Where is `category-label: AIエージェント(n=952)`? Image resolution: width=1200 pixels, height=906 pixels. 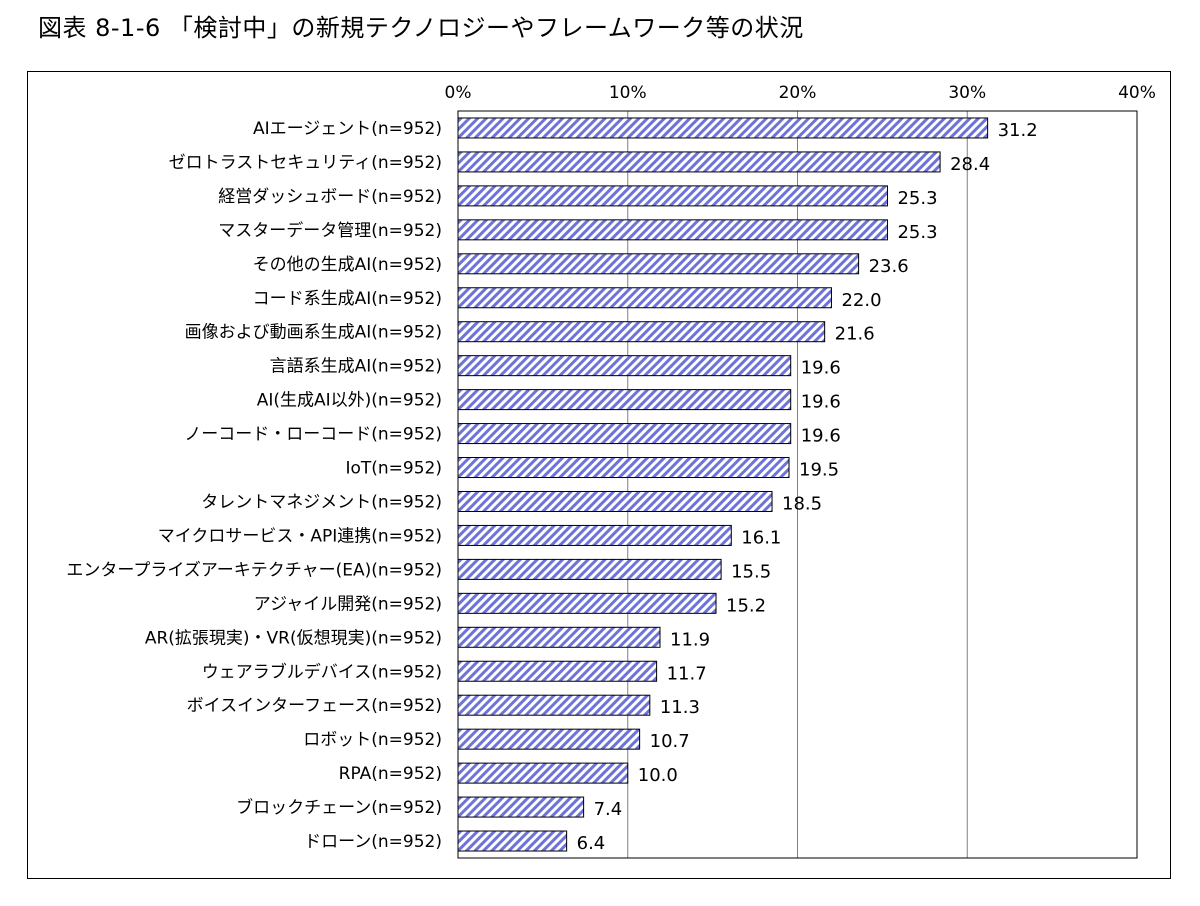 category-label: AIエージェント(n=952) is located at coordinates (347, 129).